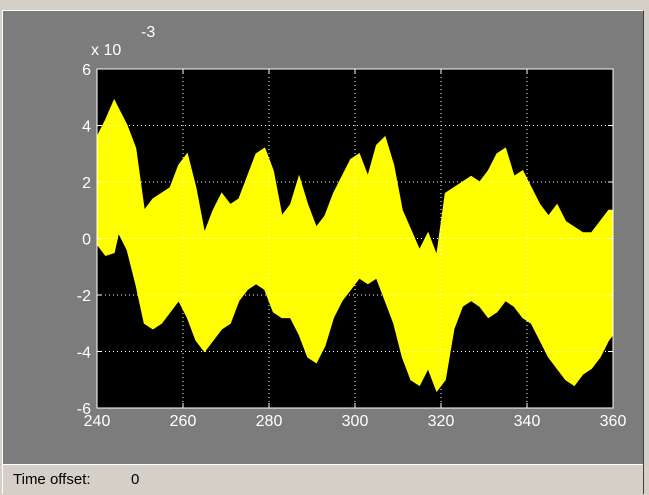  I want to click on x-tick-label: 340, so click(527, 421).